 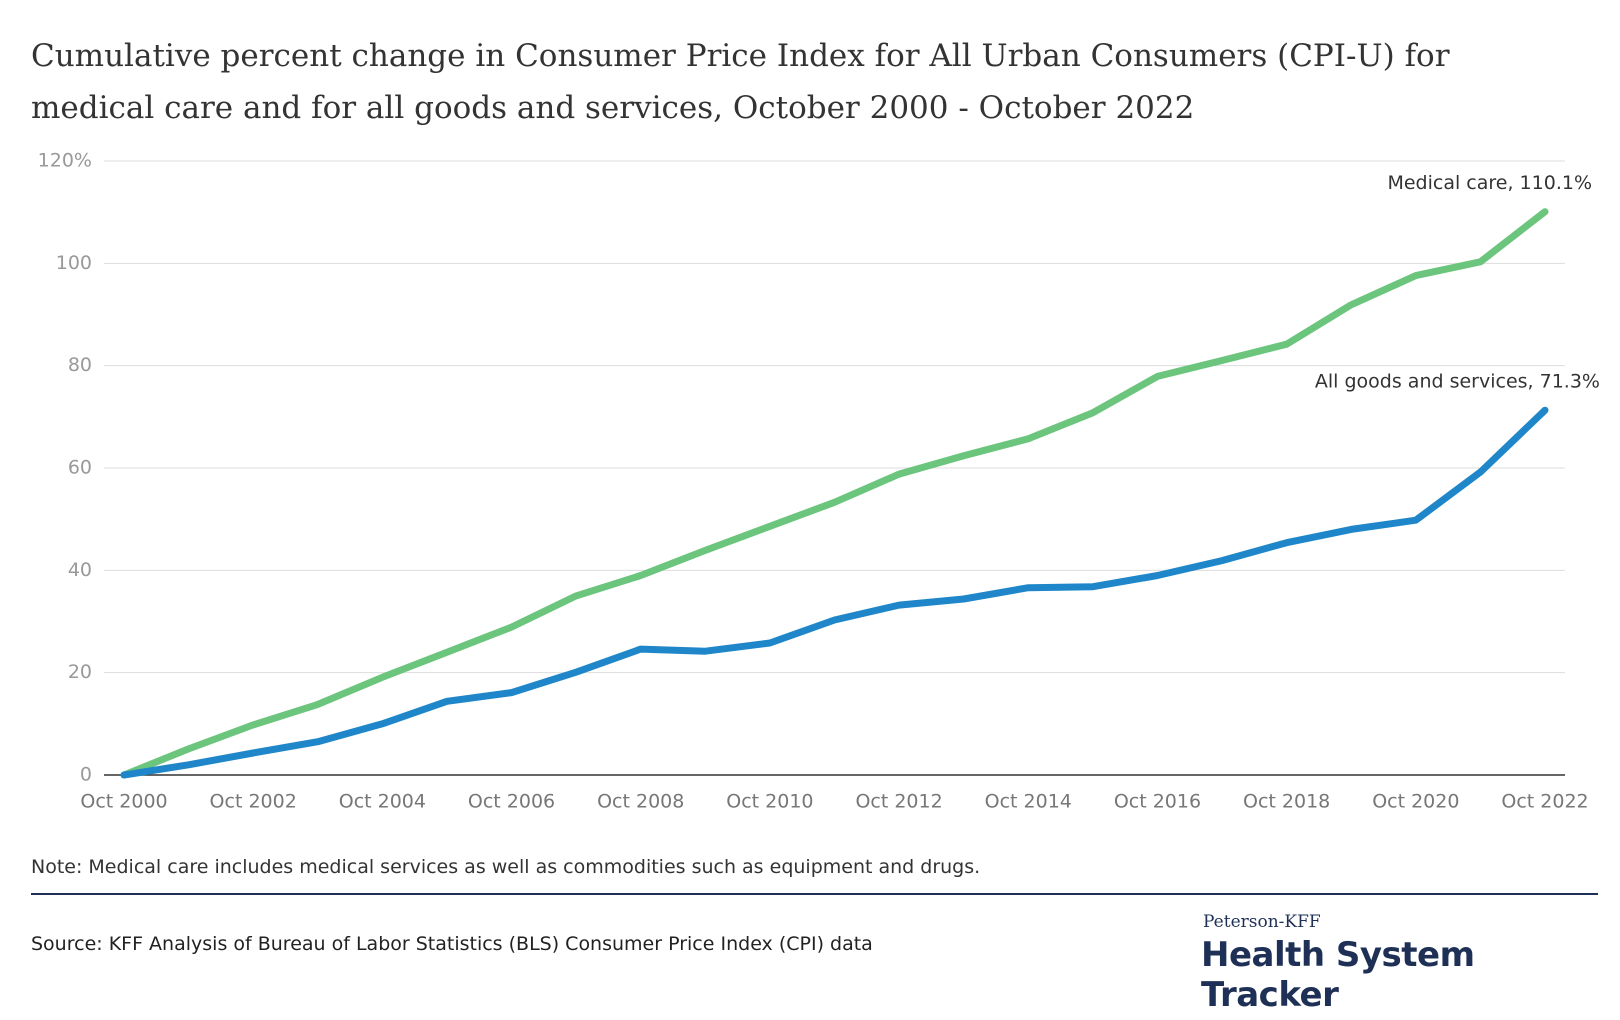 What do you see at coordinates (1262, 922) in the screenshot?
I see `logo-top: Peterson-KFF` at bounding box center [1262, 922].